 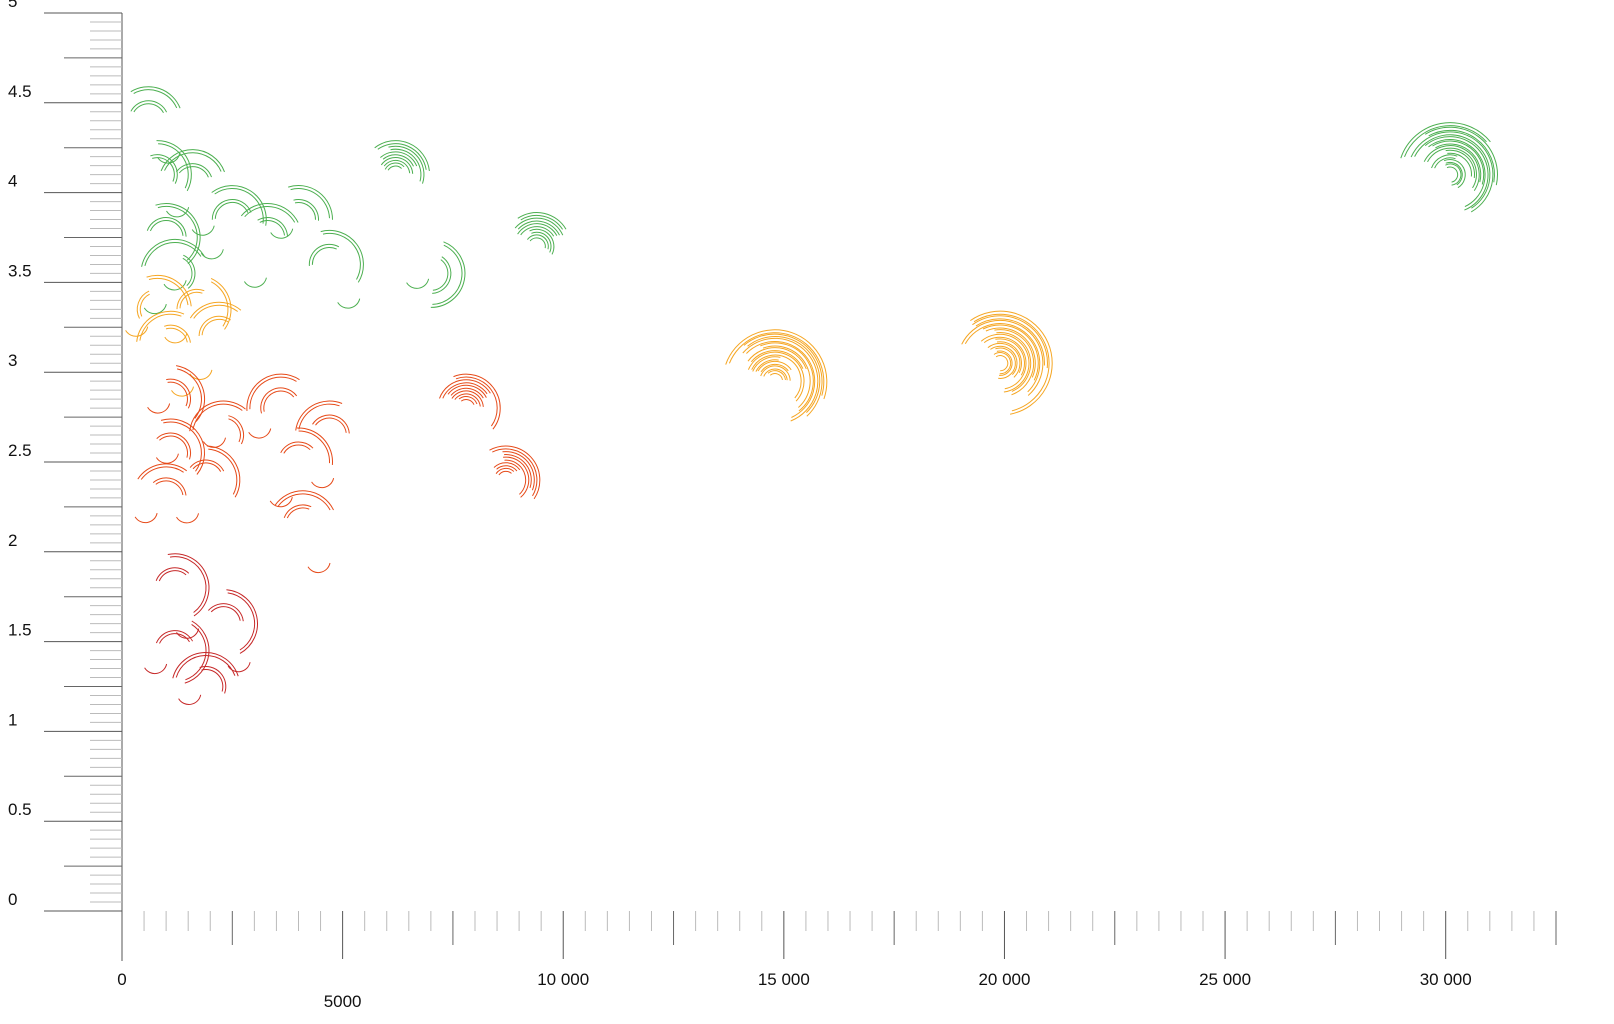 What do you see at coordinates (20, 450) in the screenshot?
I see `y-tick-label: 2.5` at bounding box center [20, 450].